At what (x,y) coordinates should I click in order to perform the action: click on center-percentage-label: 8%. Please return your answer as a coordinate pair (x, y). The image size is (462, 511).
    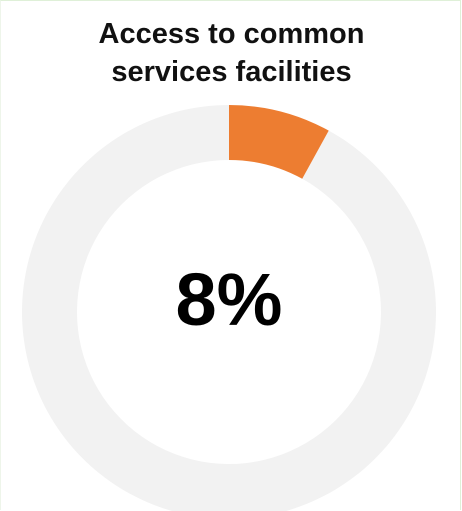
    Looking at the image, I should click on (229, 299).